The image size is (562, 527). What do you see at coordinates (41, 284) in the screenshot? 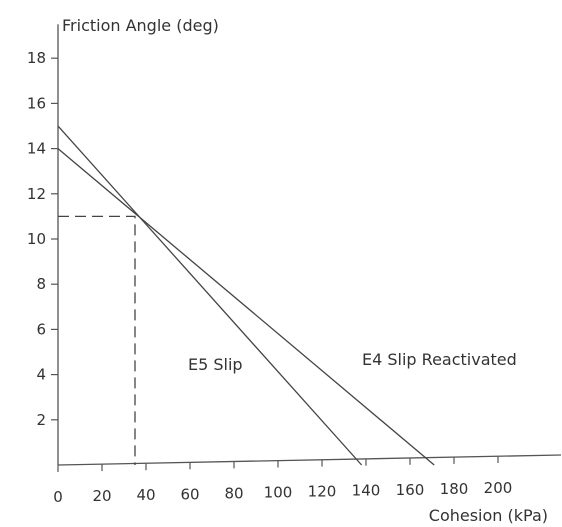
I see `y-tick-label-8: 8` at bounding box center [41, 284].